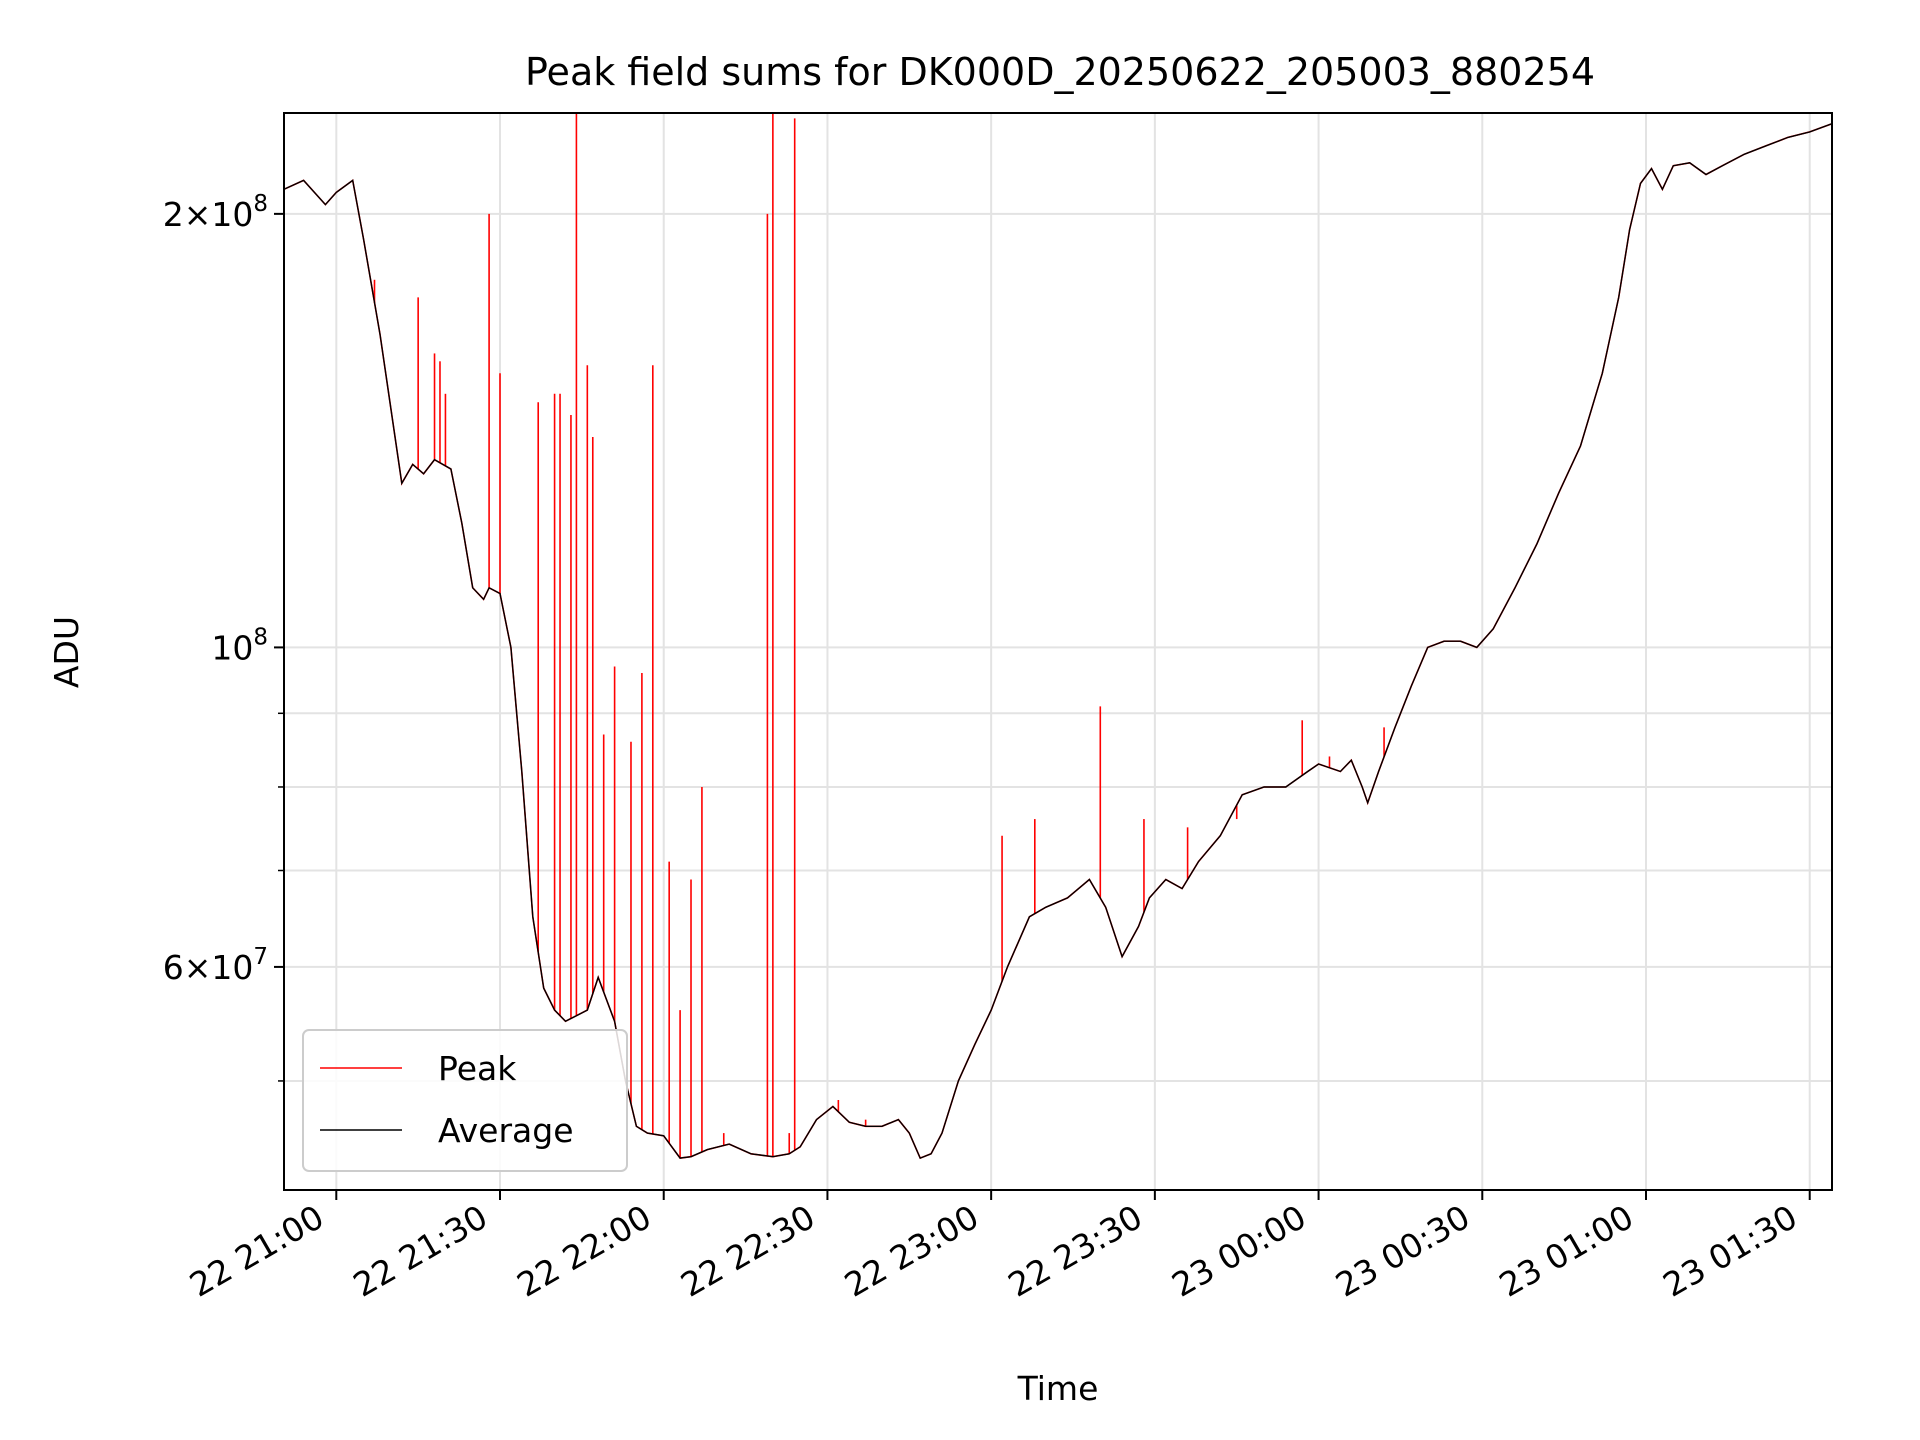  I want to click on legend: Peak Average, so click(465, 1100).